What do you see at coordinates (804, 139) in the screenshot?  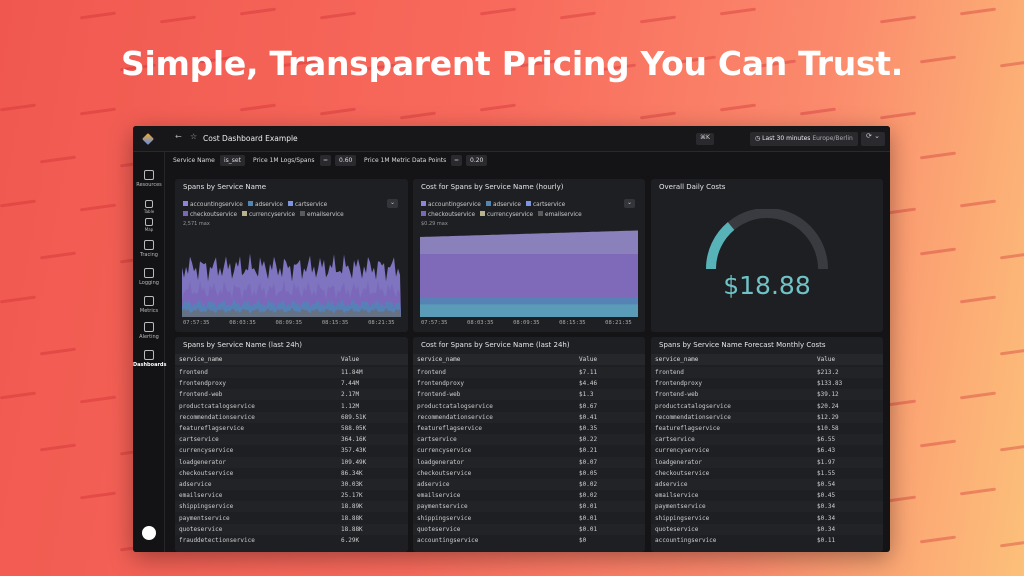 I see `time-picker: ◷ Last 30 minutes Europe/Berlin` at bounding box center [804, 139].